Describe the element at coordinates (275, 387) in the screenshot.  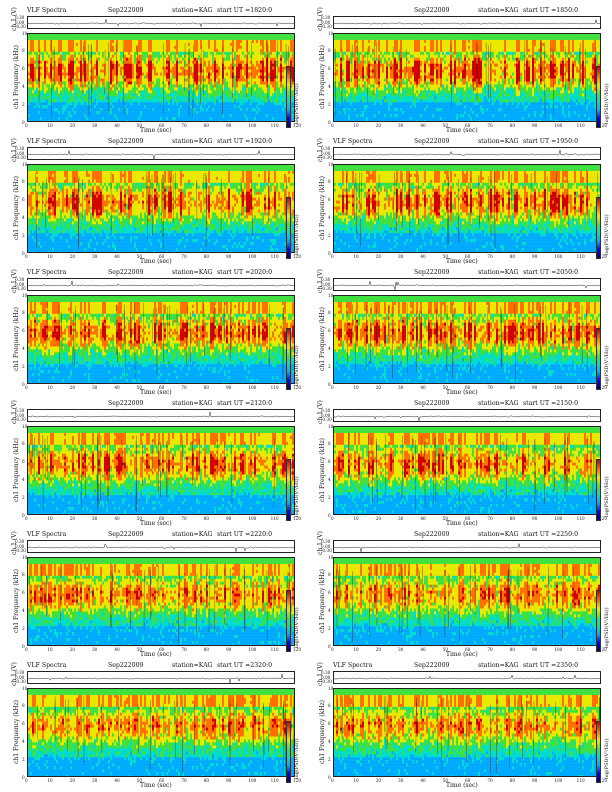
I see `time-tick-label: 110` at that location.